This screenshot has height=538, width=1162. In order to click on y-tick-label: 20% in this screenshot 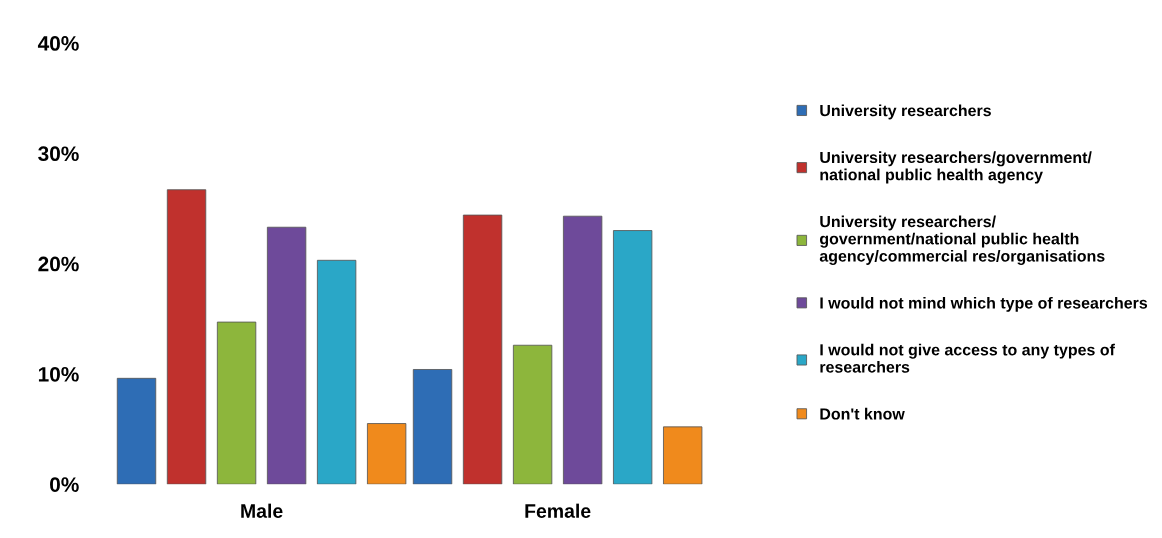, I will do `click(58, 264)`.